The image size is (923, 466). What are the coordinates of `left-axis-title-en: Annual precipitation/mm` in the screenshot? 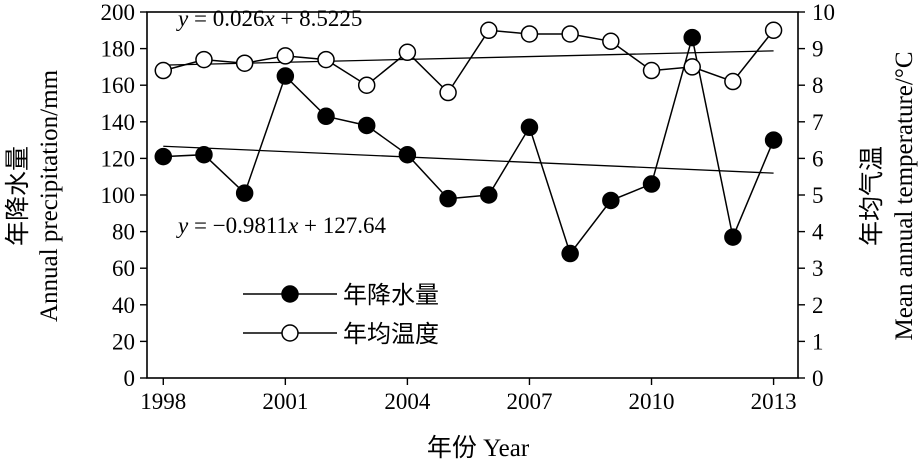 It's located at (49, 195).